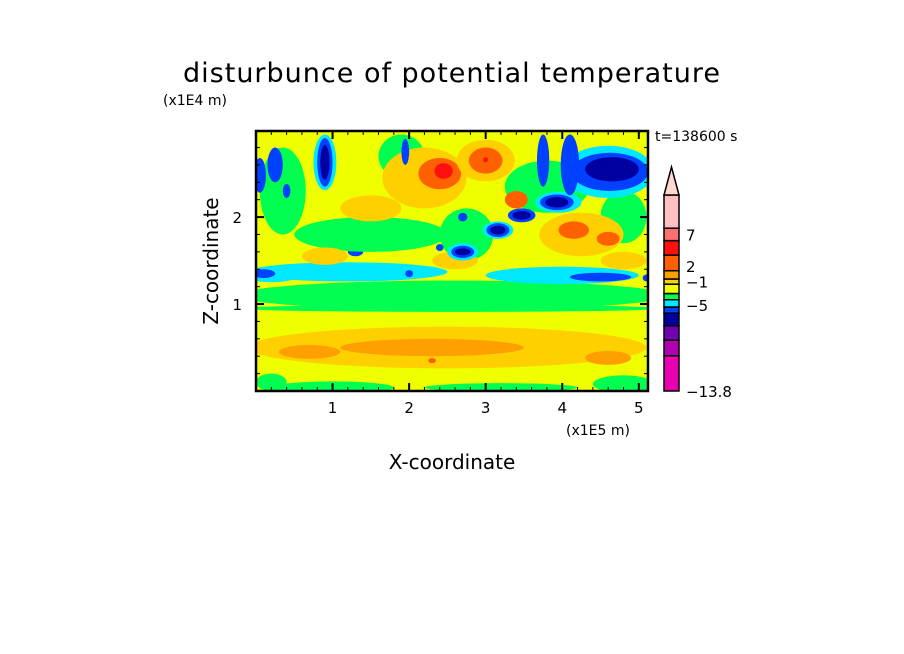 The width and height of the screenshot is (904, 654). What do you see at coordinates (598, 431) in the screenshot?
I see `x-axis-unit: (x1E5 m)` at bounding box center [598, 431].